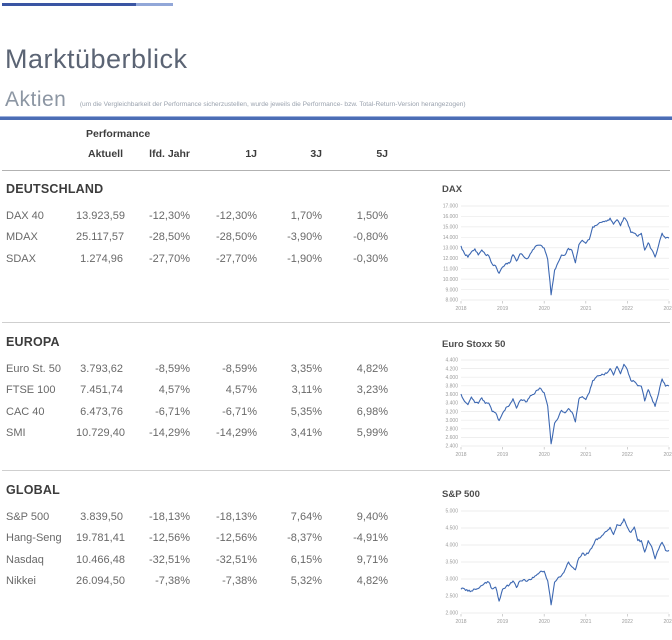 The height and width of the screenshot is (640, 672). I want to click on value-cell: 10.466,48, so click(100, 559).